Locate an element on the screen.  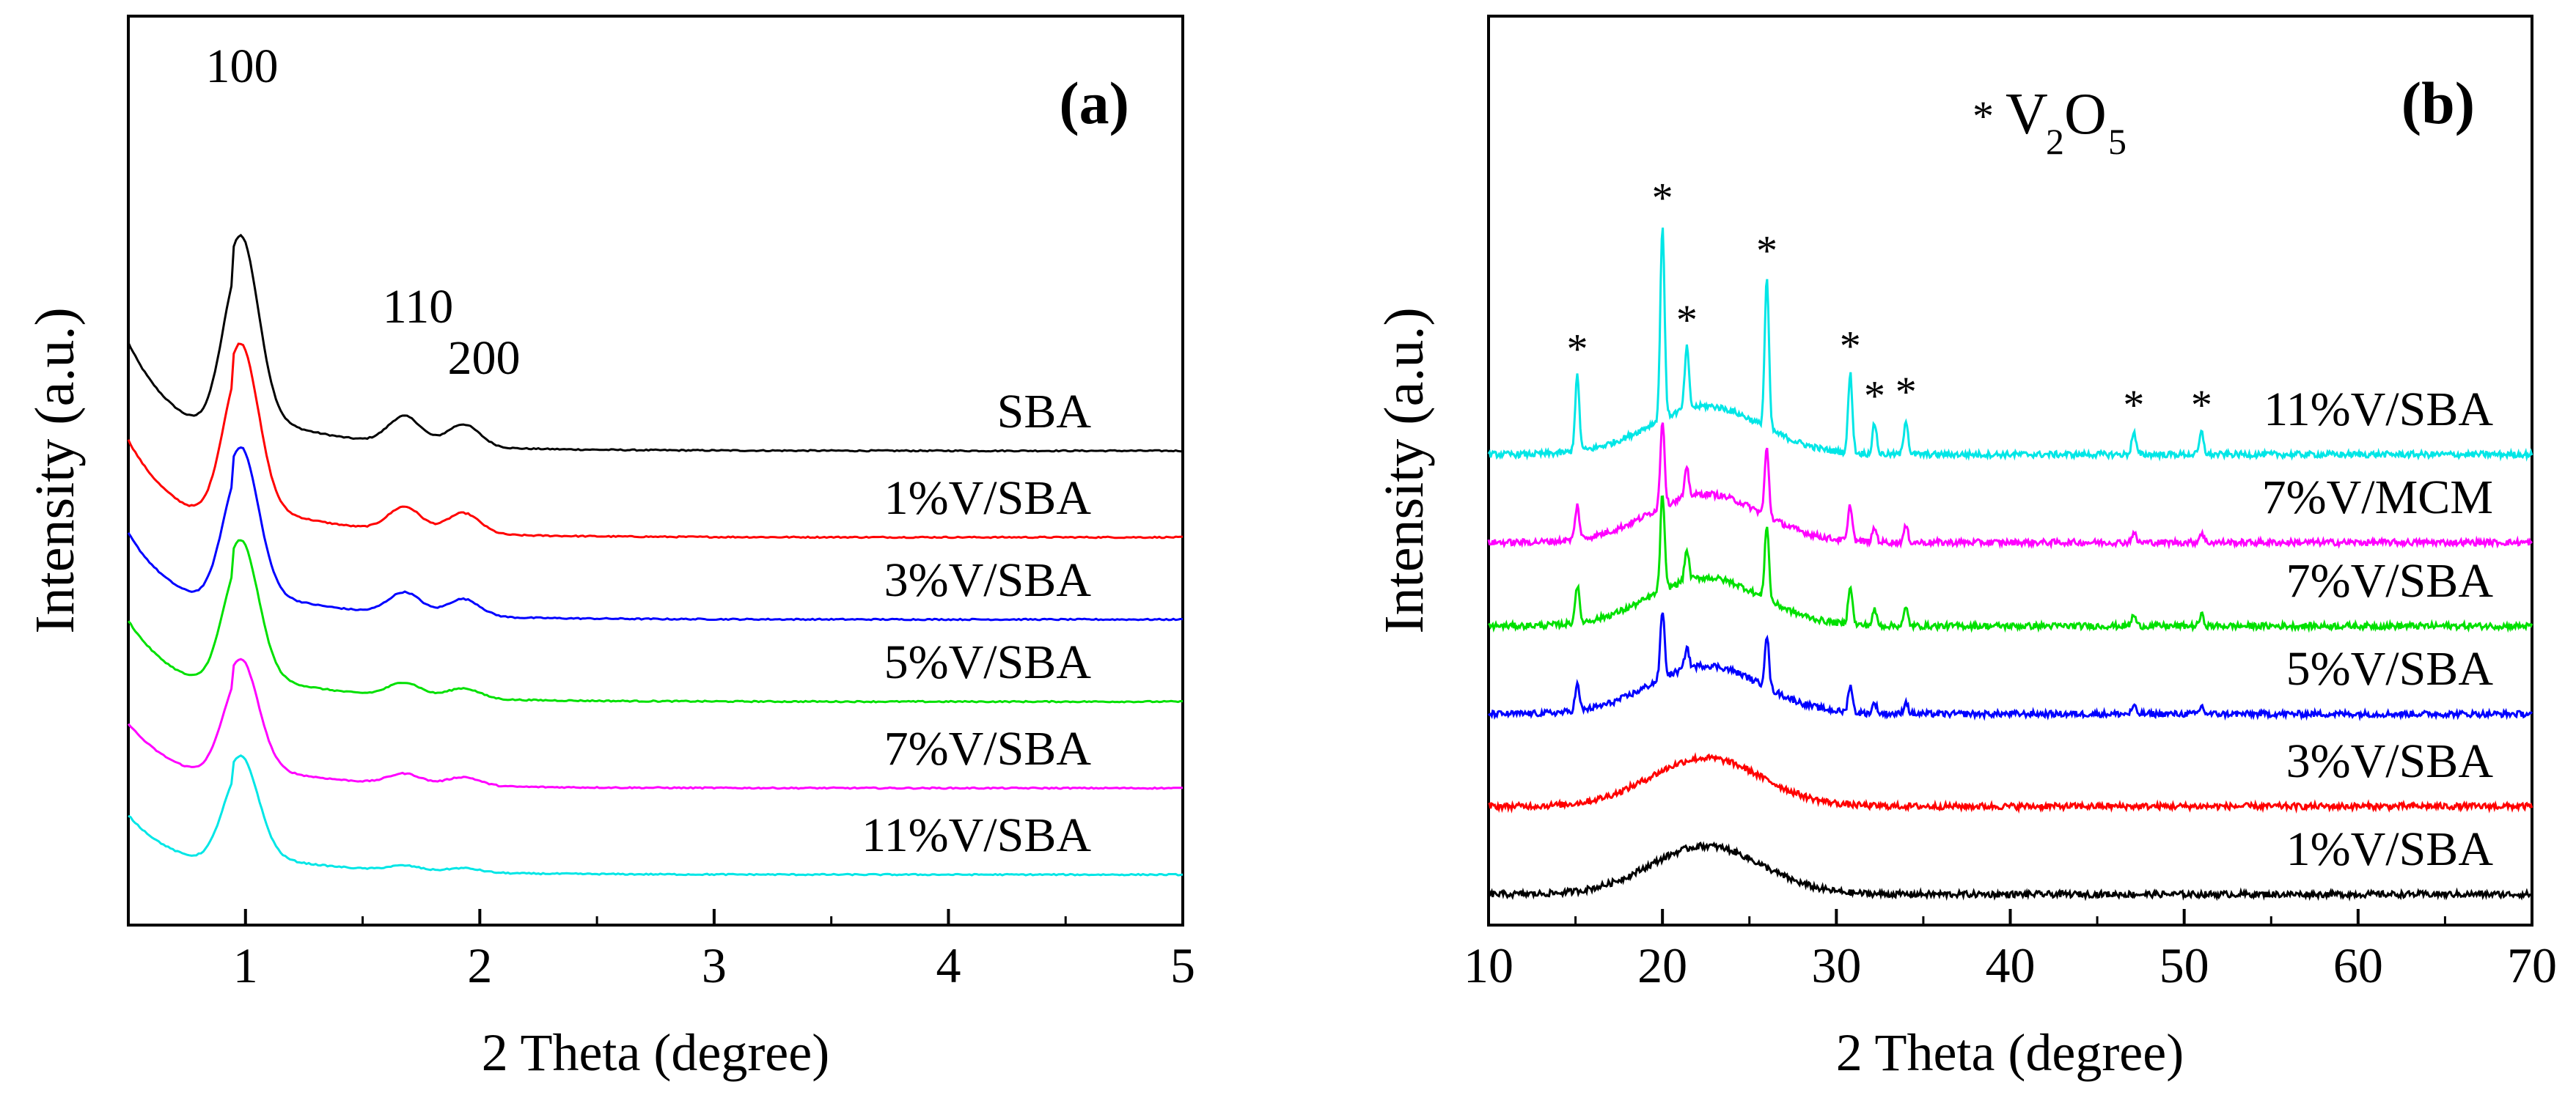
panel-a-peak-label: 200 is located at coordinates (485, 358).